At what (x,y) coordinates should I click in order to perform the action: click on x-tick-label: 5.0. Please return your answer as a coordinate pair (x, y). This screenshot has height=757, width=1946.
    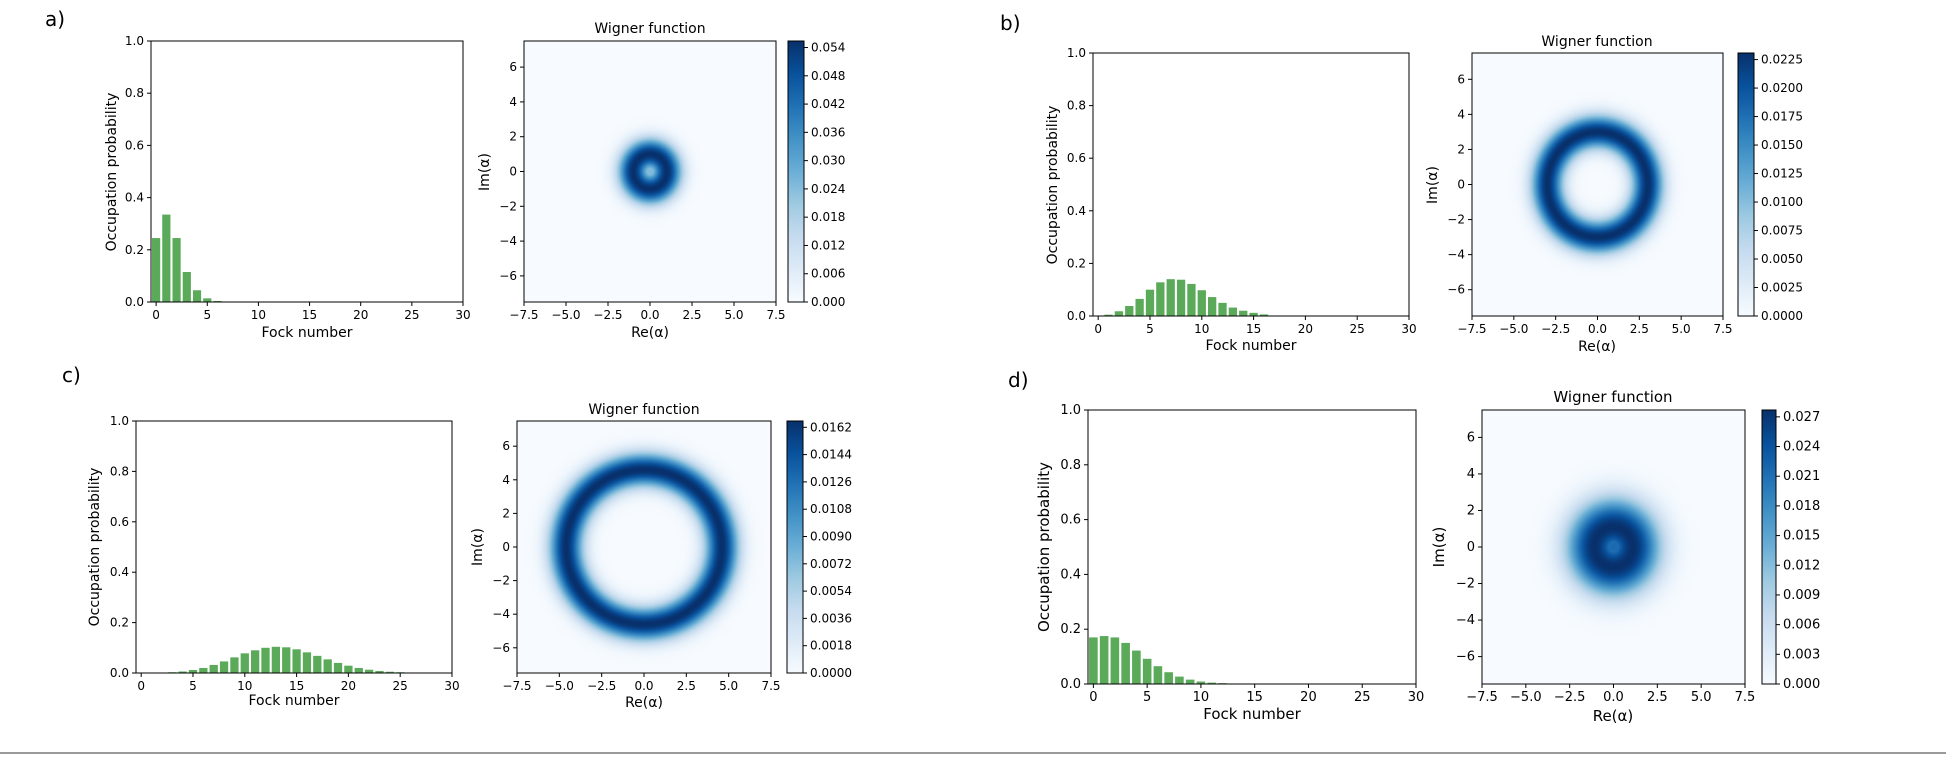
    Looking at the image, I should click on (1681, 329).